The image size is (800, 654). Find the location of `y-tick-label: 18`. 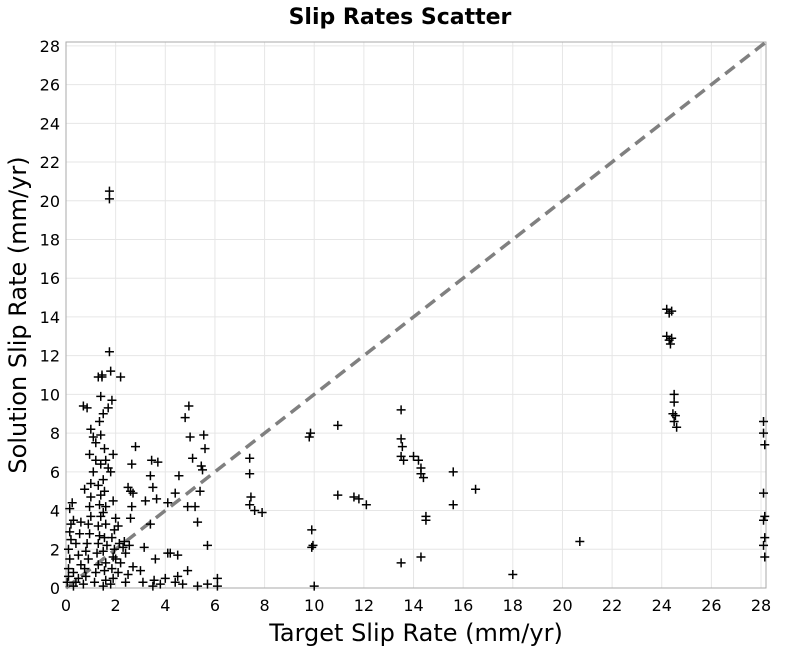

y-tick-label: 18 is located at coordinates (50, 239).